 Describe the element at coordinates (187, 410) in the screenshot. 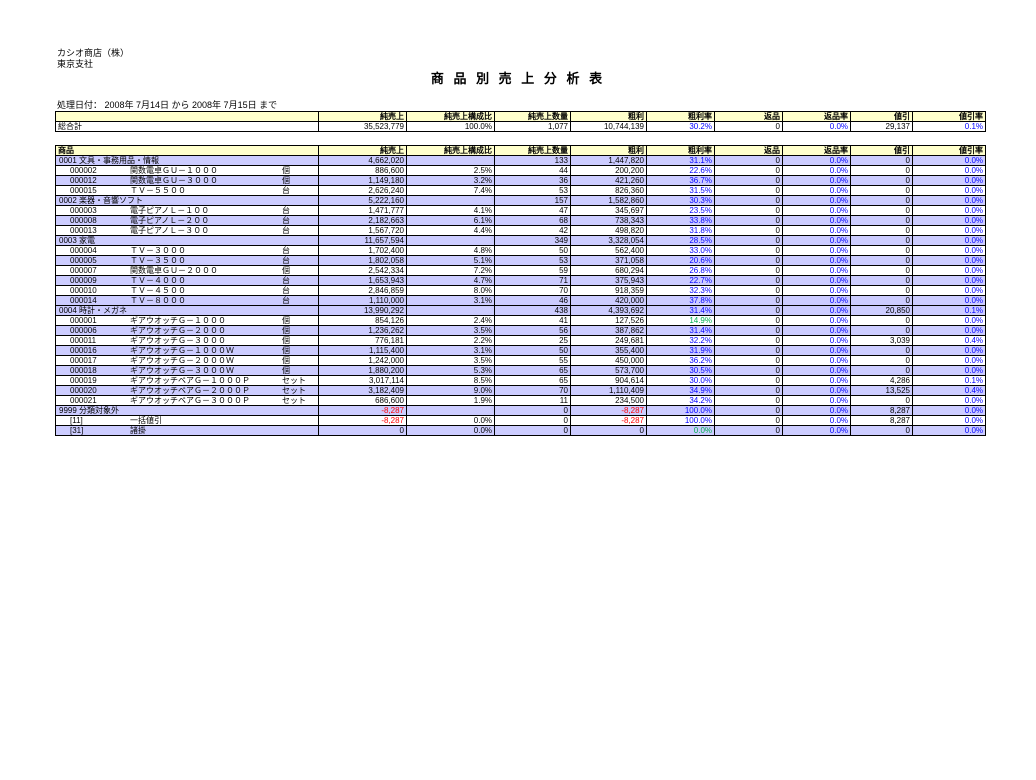

I see `category-label: 9999 分類対象外` at that location.